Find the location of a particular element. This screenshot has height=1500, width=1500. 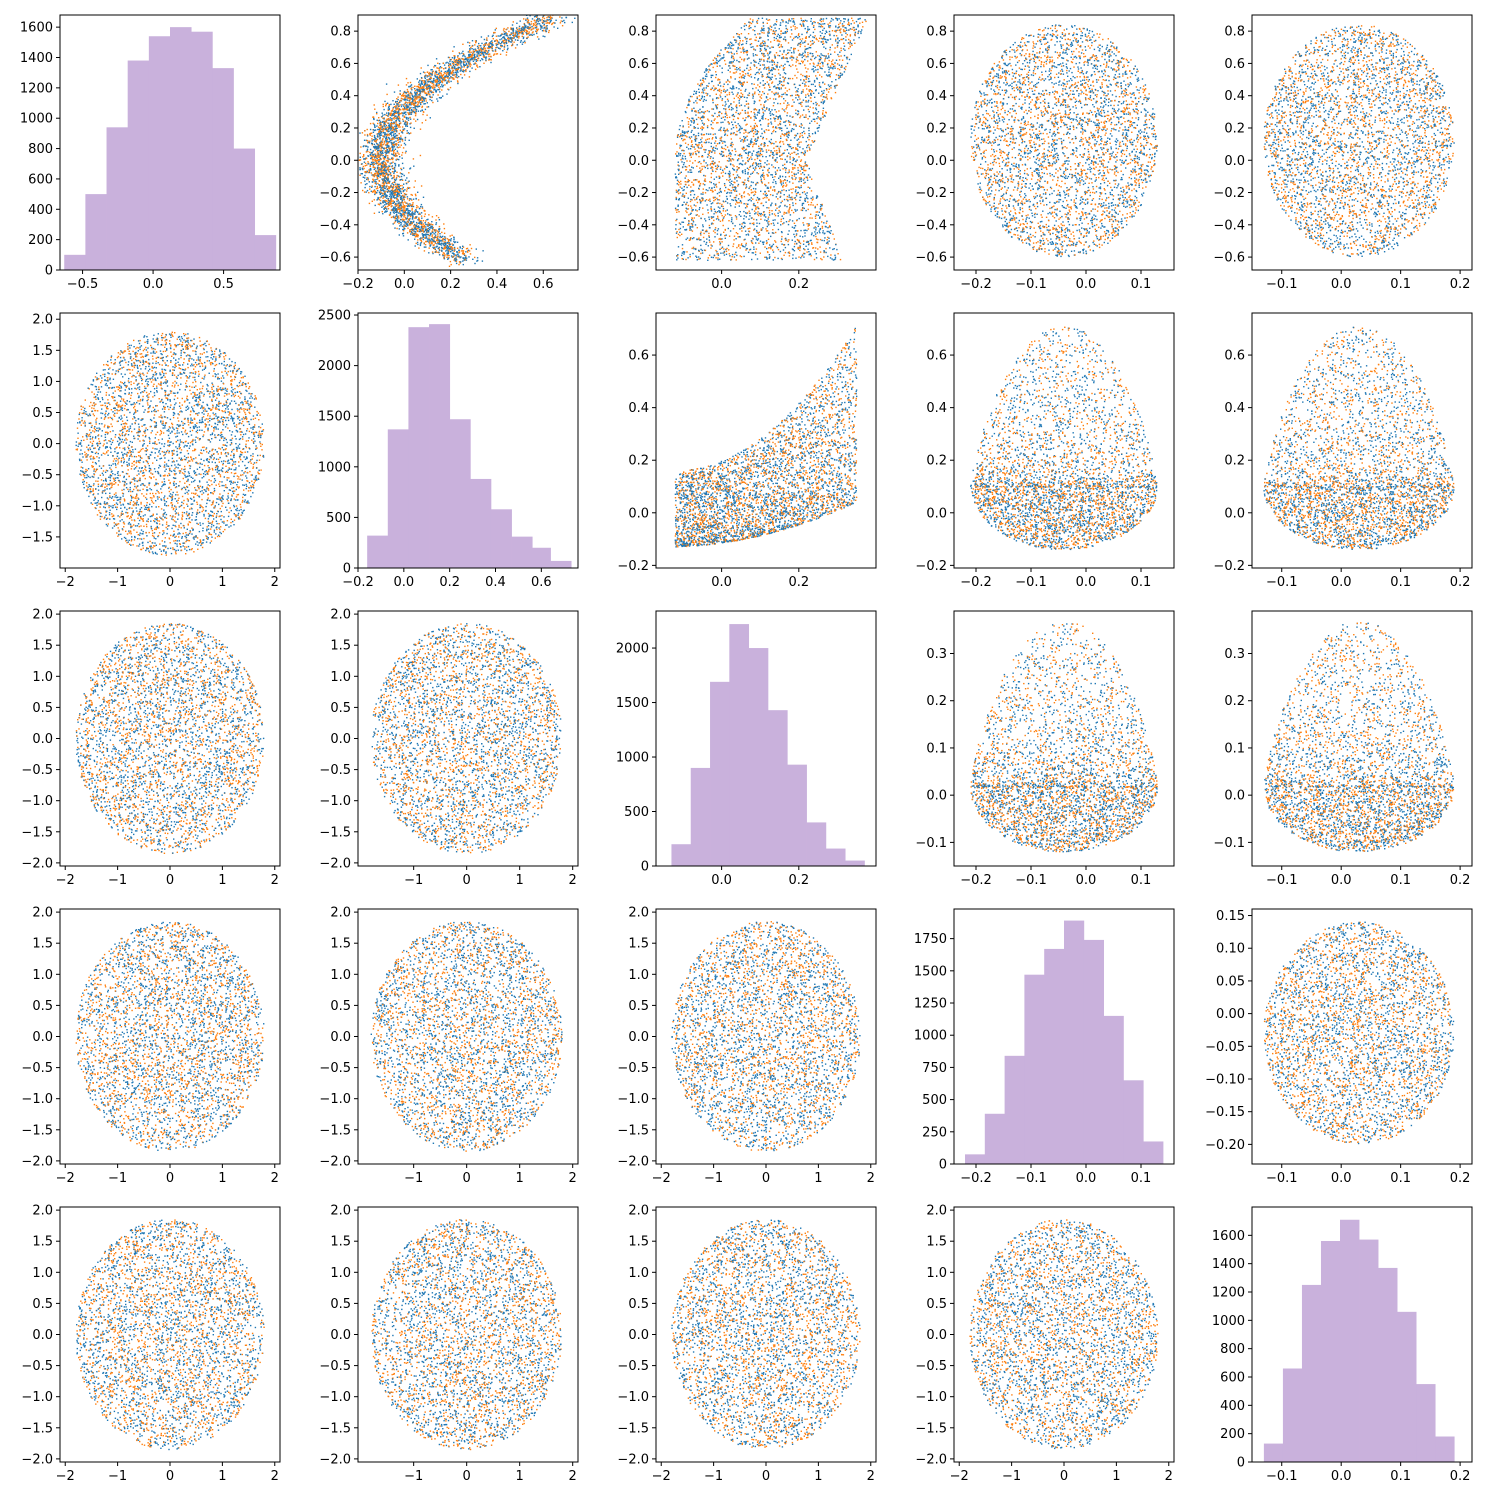

hist-bar is located at coordinates (118, 198).